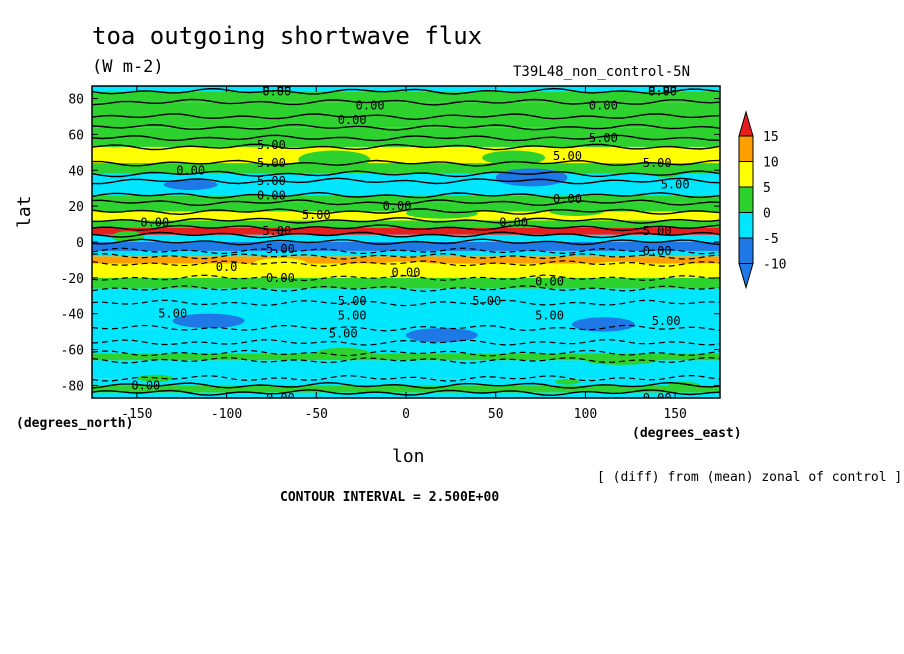 The image size is (904, 654). What do you see at coordinates (750, 477) in the screenshot?
I see `comparison-note: [ (diff) from (mean) zonal of control ]` at bounding box center [750, 477].